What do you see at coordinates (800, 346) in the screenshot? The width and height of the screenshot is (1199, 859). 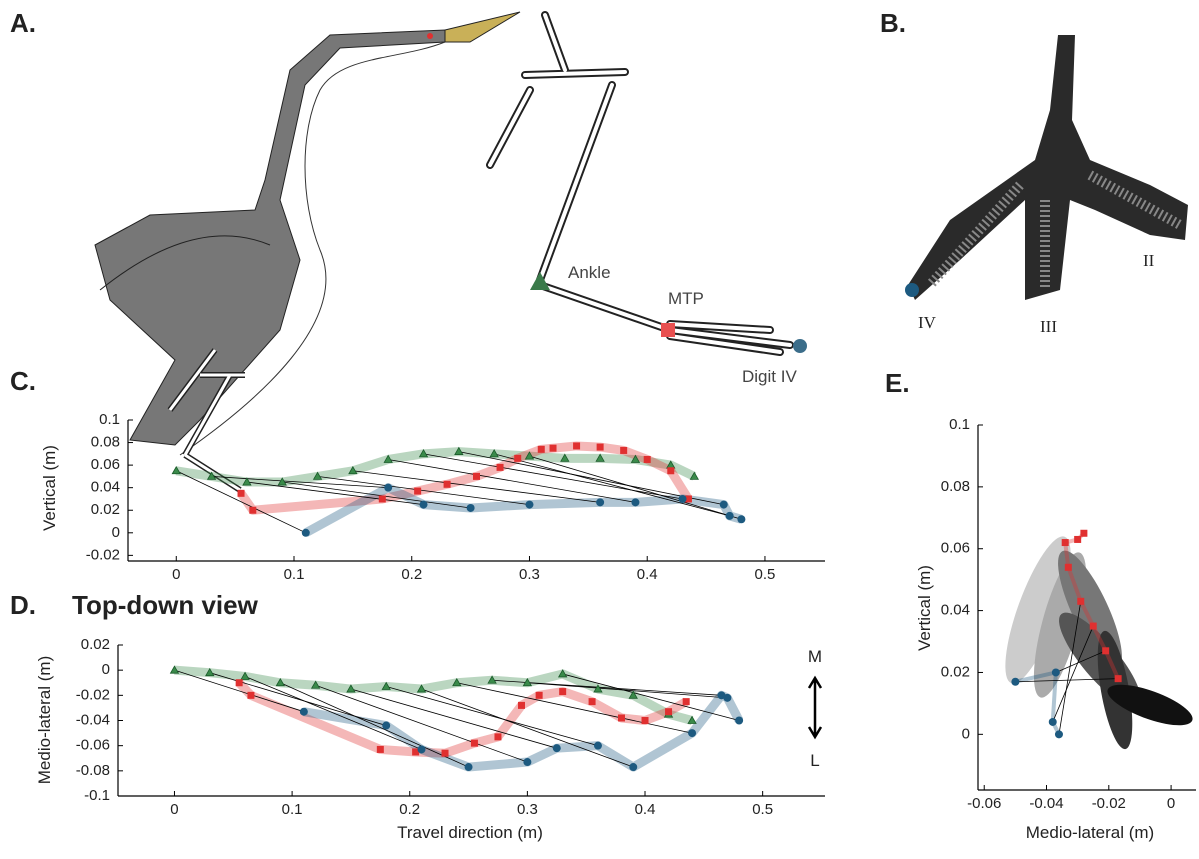 I see `digit-marker` at bounding box center [800, 346].